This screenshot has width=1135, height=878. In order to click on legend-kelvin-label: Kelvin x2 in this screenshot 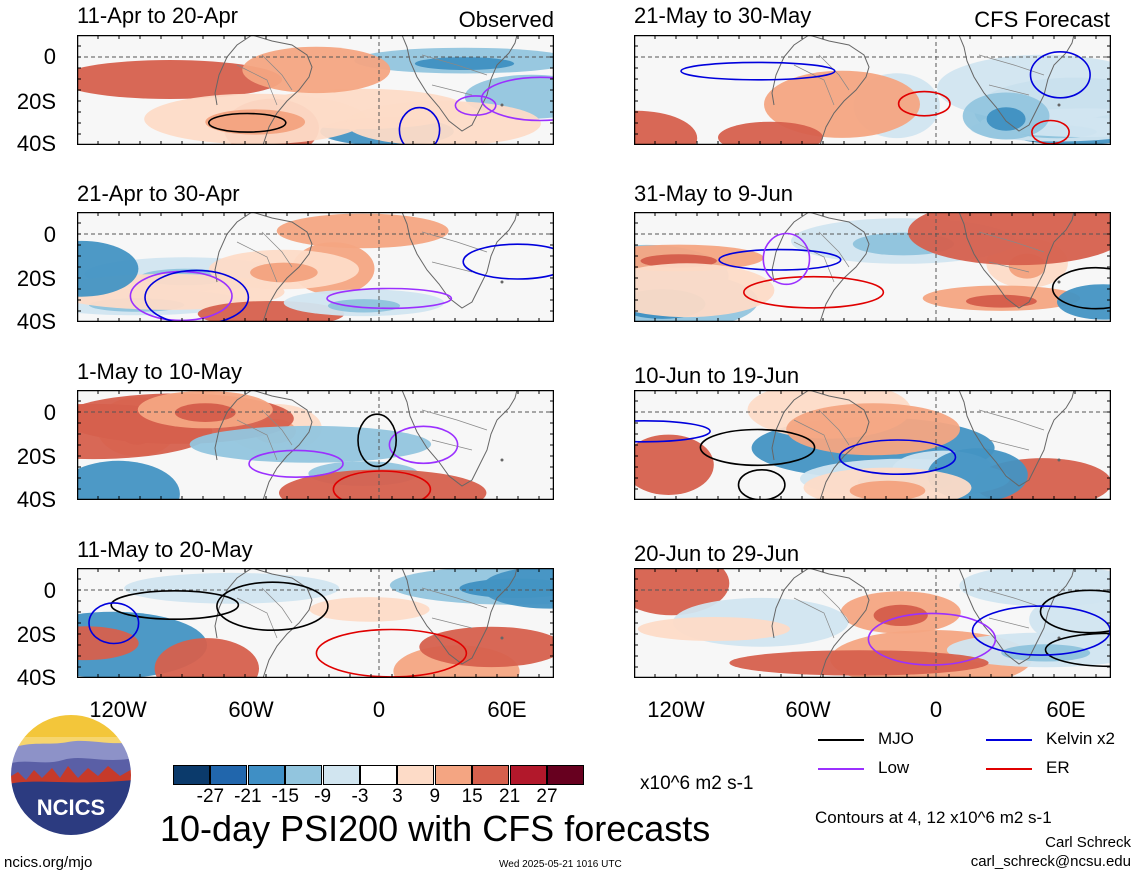, I will do `click(1080, 738)`.